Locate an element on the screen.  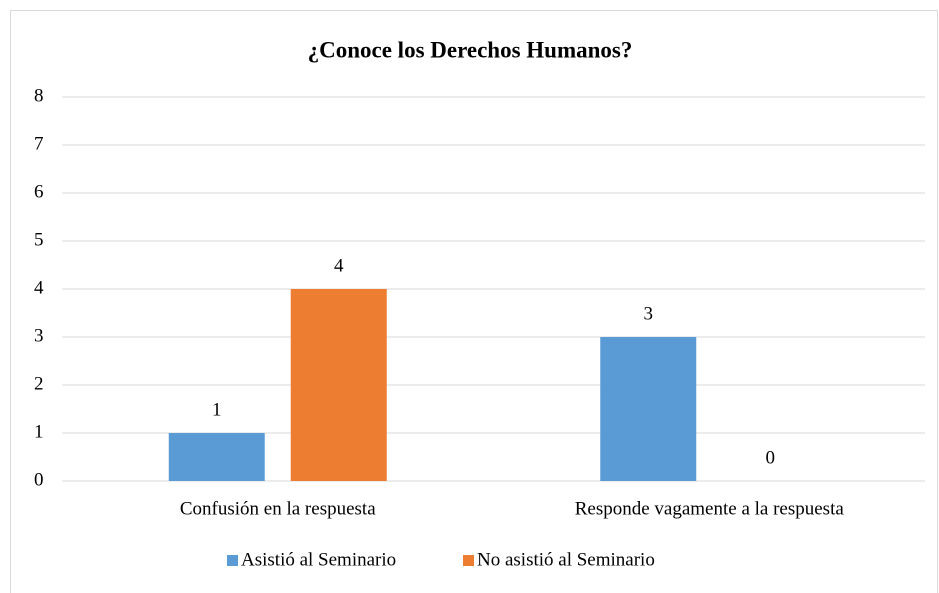
y-tick-label: 7 is located at coordinates (39, 143).